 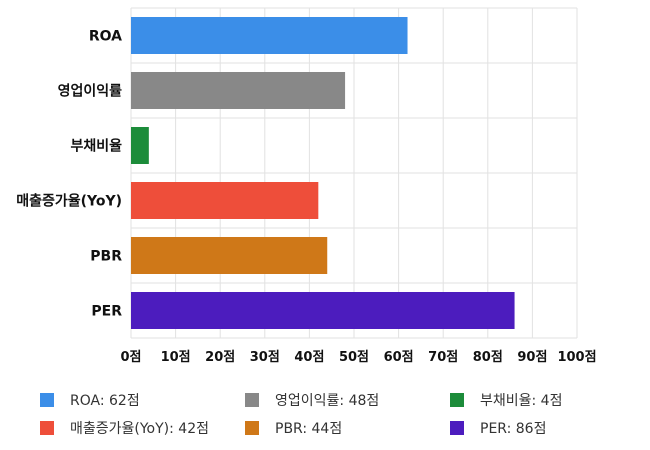 What do you see at coordinates (354, 357) in the screenshot?
I see `x-tick-label: 50점` at bounding box center [354, 357].